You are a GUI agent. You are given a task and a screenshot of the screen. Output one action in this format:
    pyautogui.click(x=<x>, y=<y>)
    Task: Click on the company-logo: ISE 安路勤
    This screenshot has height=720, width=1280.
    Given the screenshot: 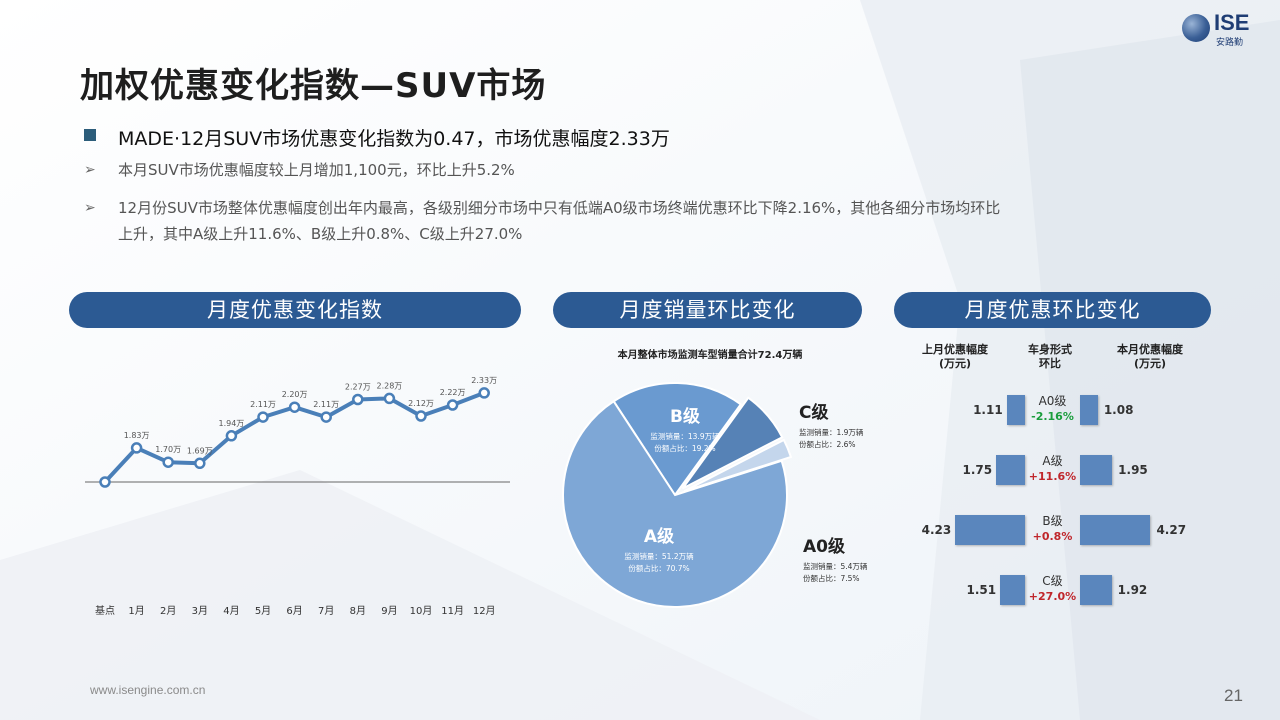 What is the action you would take?
    pyautogui.click(x=1218, y=28)
    